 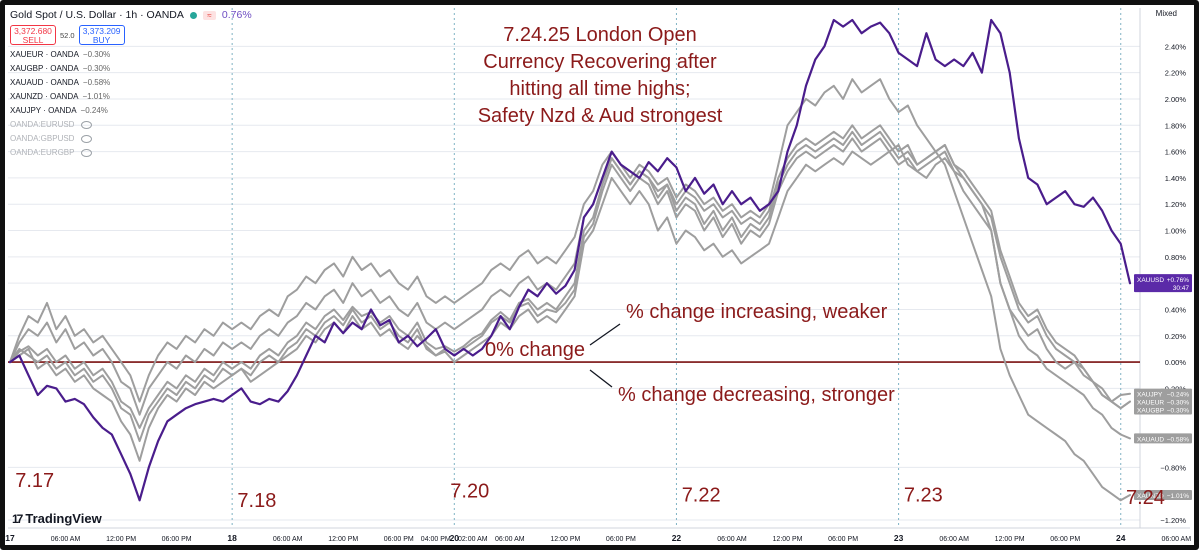 I want to click on legend-series-2: XAUAUD · OANDA −0.58%, so click(x=60, y=83).